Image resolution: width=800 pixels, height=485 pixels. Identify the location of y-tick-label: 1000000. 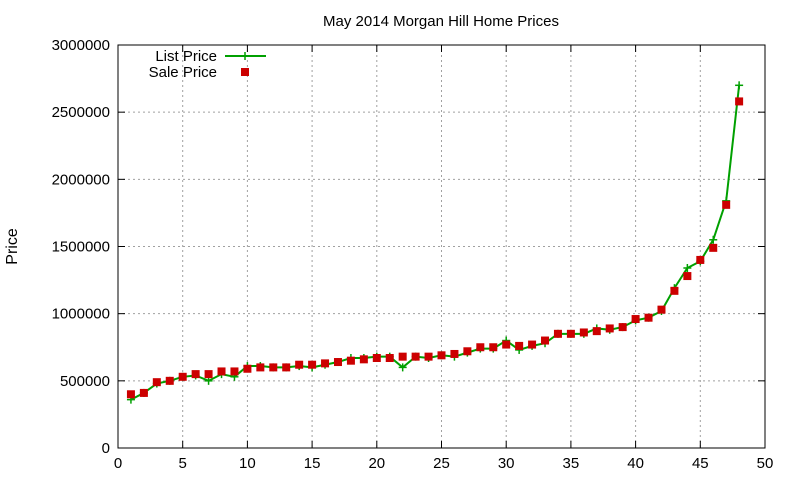
(81, 314).